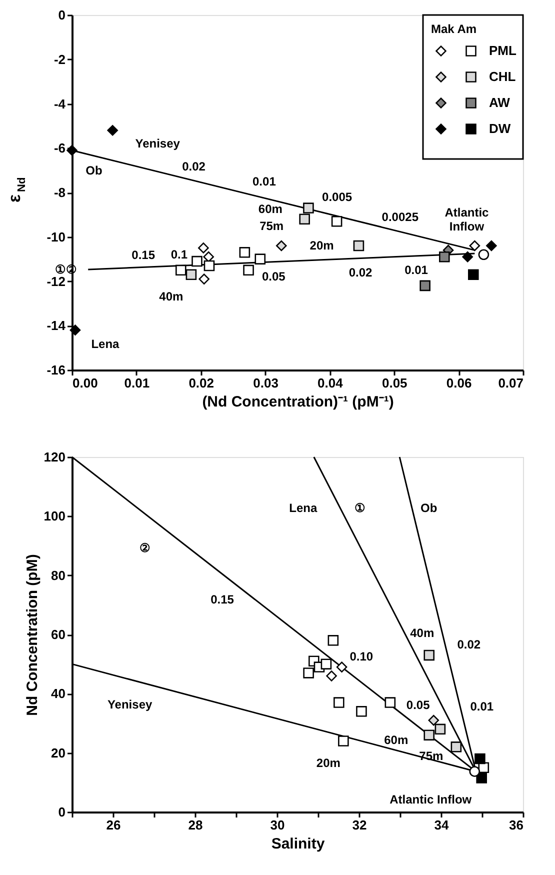 The height and width of the screenshot is (875, 555). What do you see at coordinates (265, 383) in the screenshot?
I see `x-tick-label: 0.03` at bounding box center [265, 383].